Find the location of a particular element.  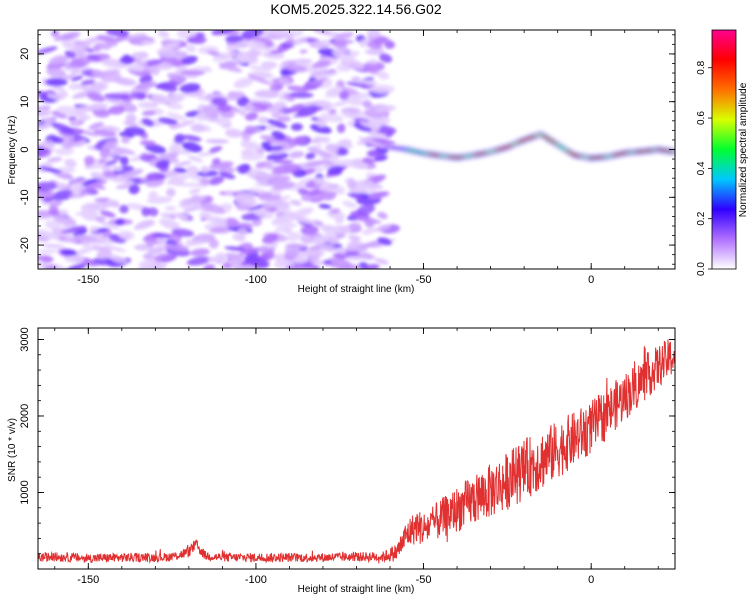

colorbar-label: Normalized spectral amplitude is located at coordinates (743, 149).